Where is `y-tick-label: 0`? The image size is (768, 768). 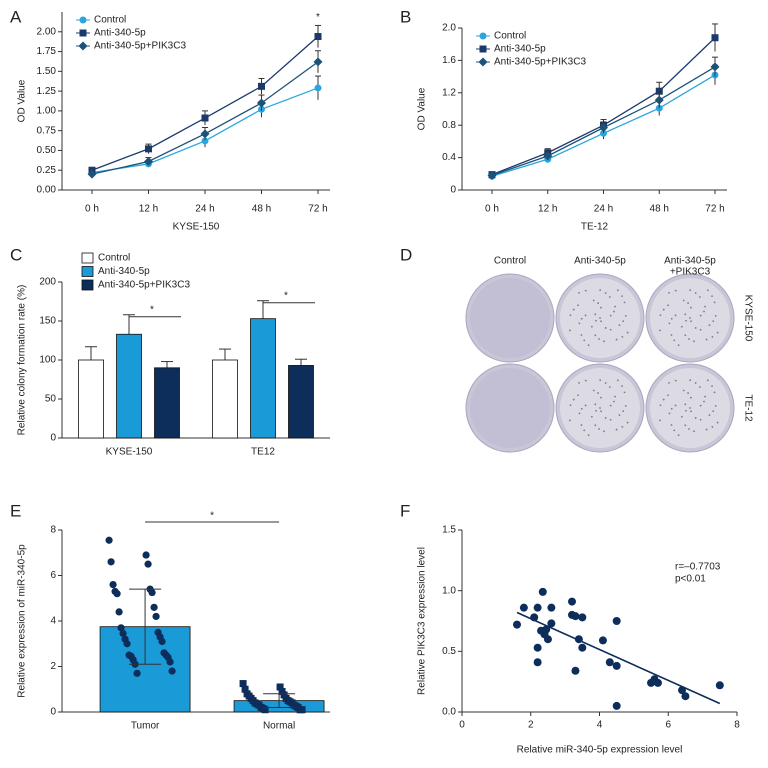
y-tick-label: 0 is located at coordinates (53, 438).